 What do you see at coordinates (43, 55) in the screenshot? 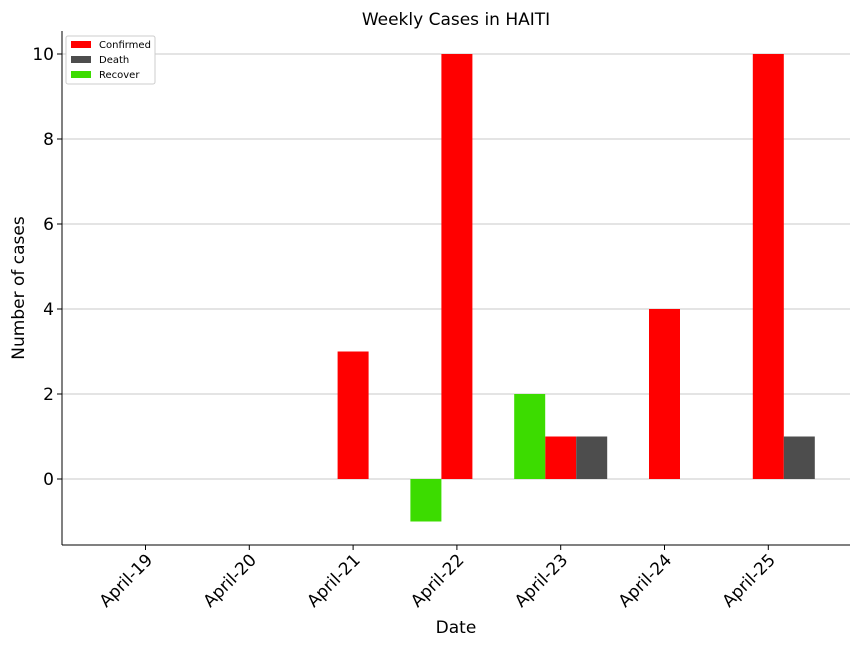
I see `y-tick-label: 10` at bounding box center [43, 55].